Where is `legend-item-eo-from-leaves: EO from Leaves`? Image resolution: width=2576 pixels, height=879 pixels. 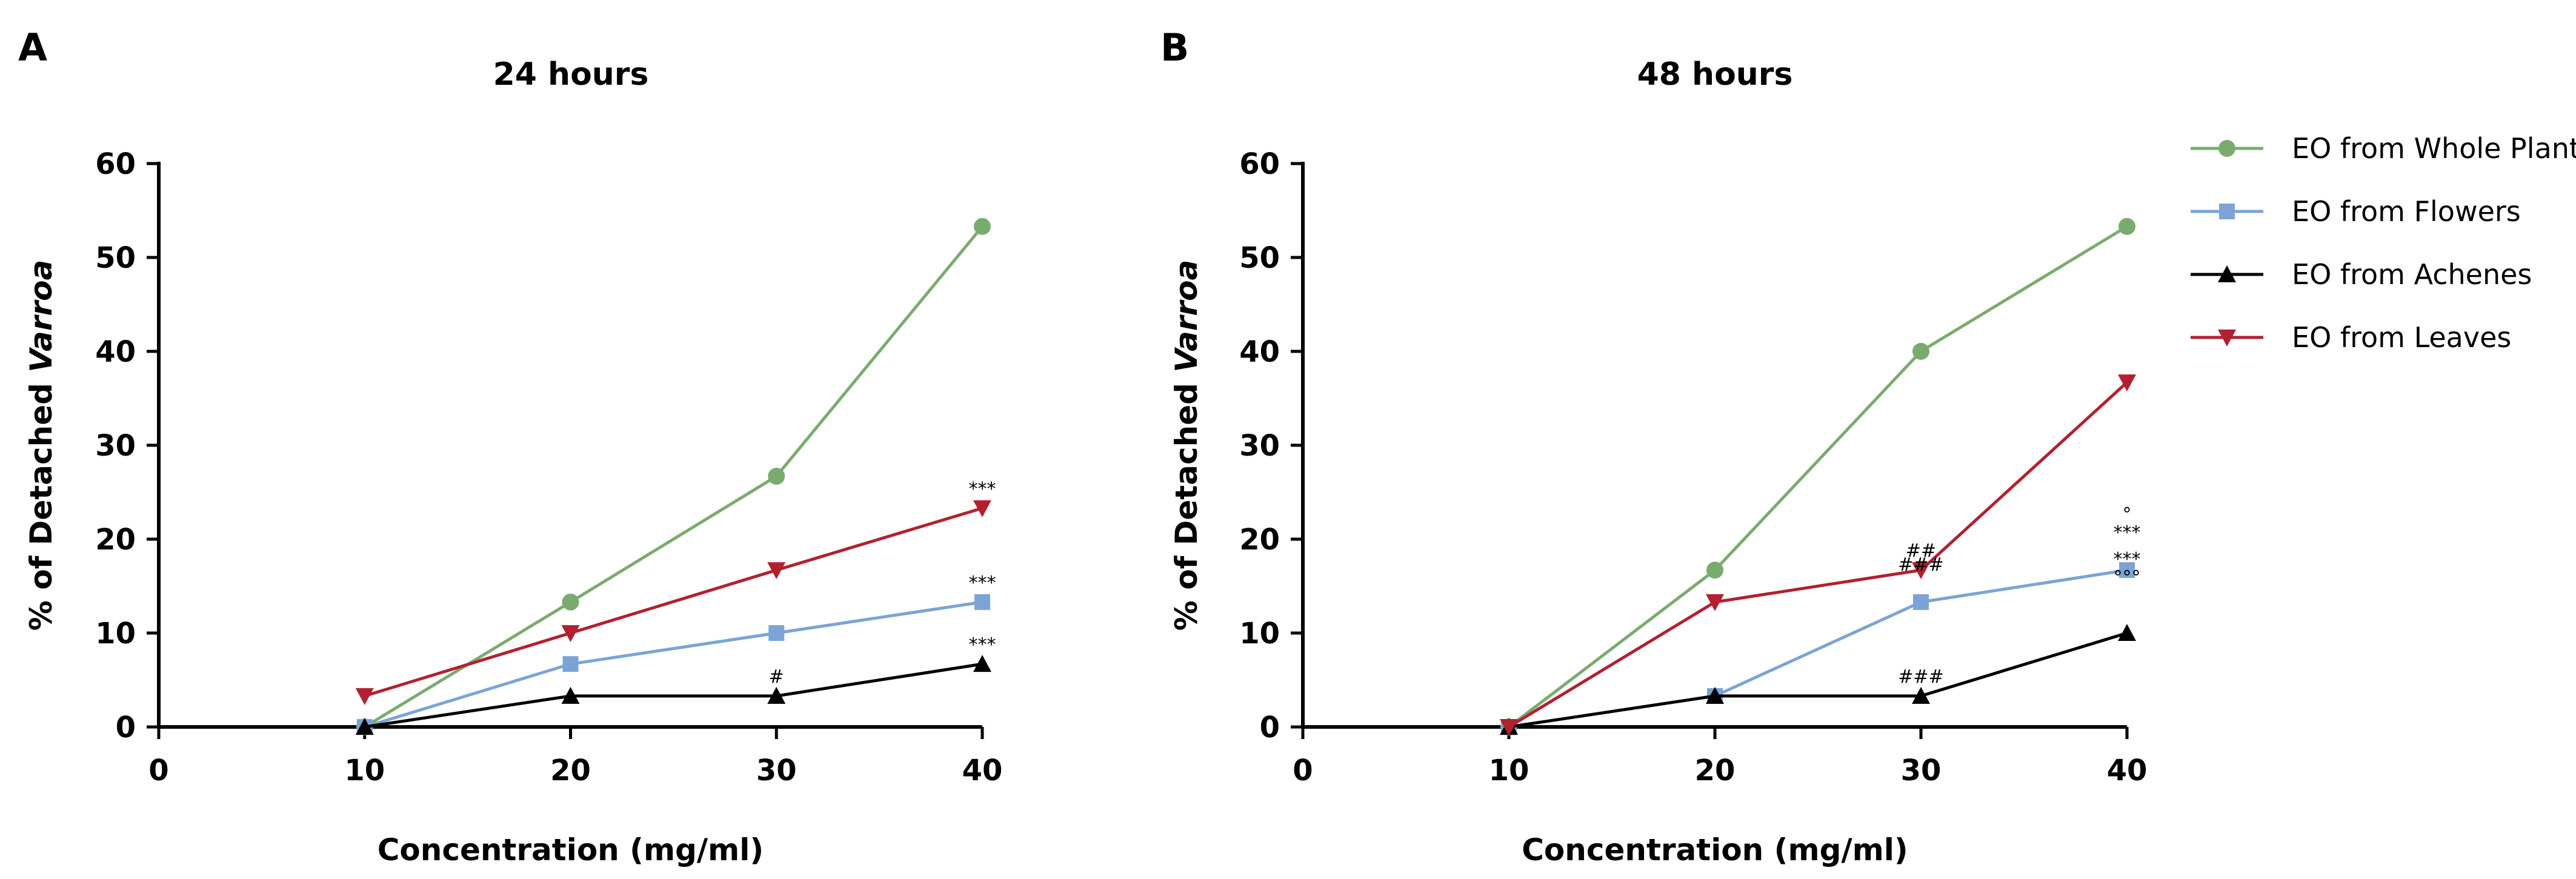
legend-item-eo-from-leaves: EO from Leaves is located at coordinates (2351, 338).